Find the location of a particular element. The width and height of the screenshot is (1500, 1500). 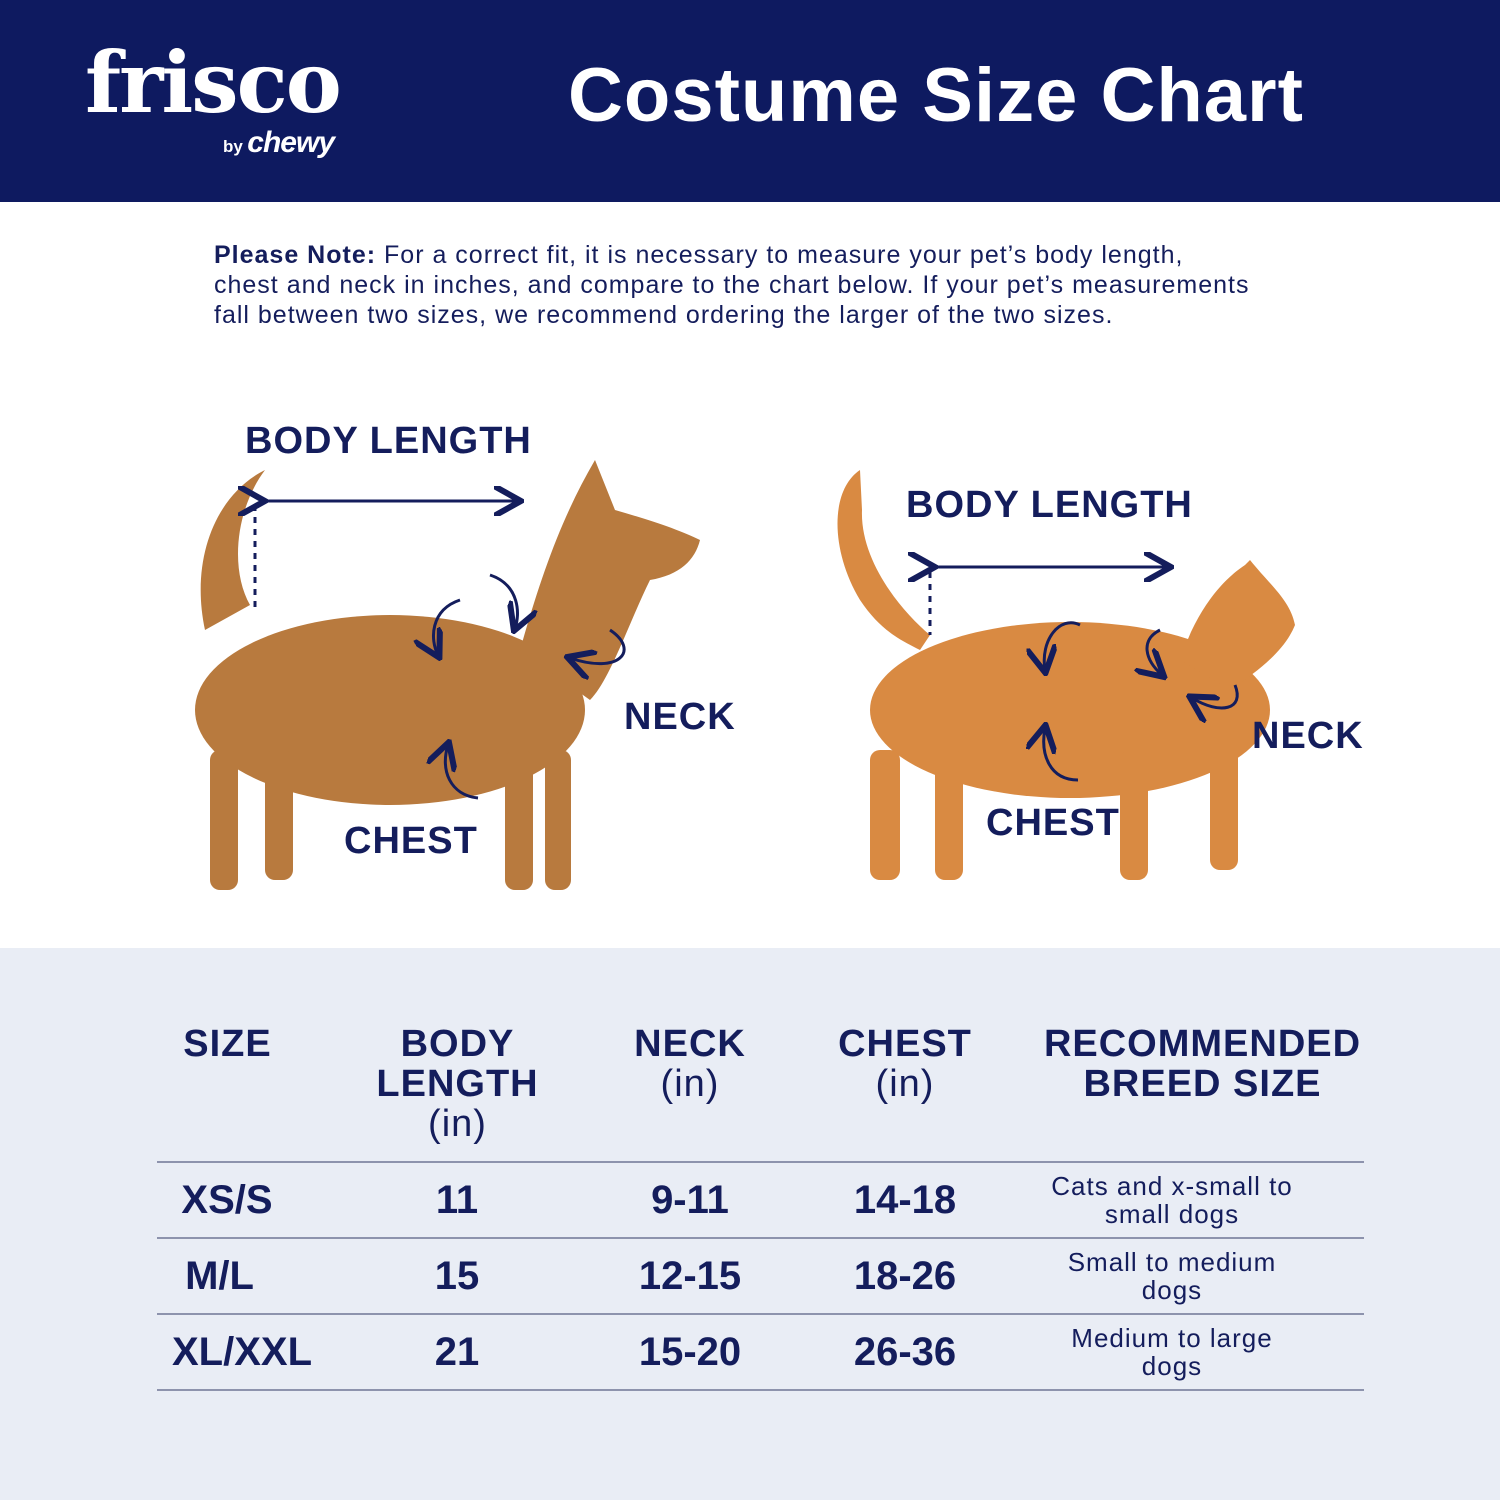

page-title: Costume Size Chart is located at coordinates (936, 95).